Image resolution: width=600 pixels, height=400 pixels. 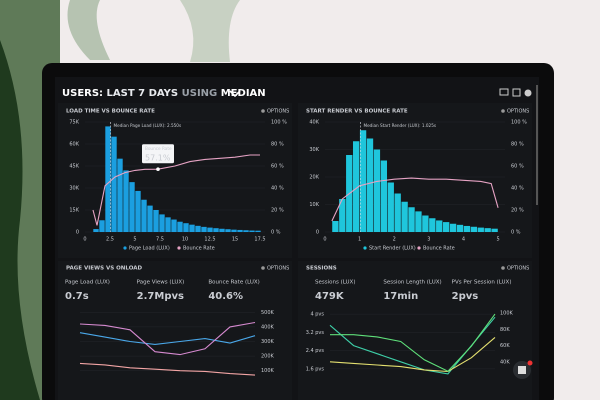 I want to click on y-tick-label: 40 %, so click(x=517, y=189).